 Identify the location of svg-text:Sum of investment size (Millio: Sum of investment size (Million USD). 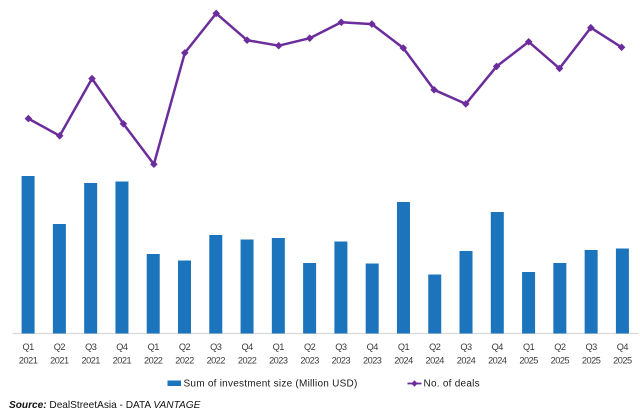
(271, 384).